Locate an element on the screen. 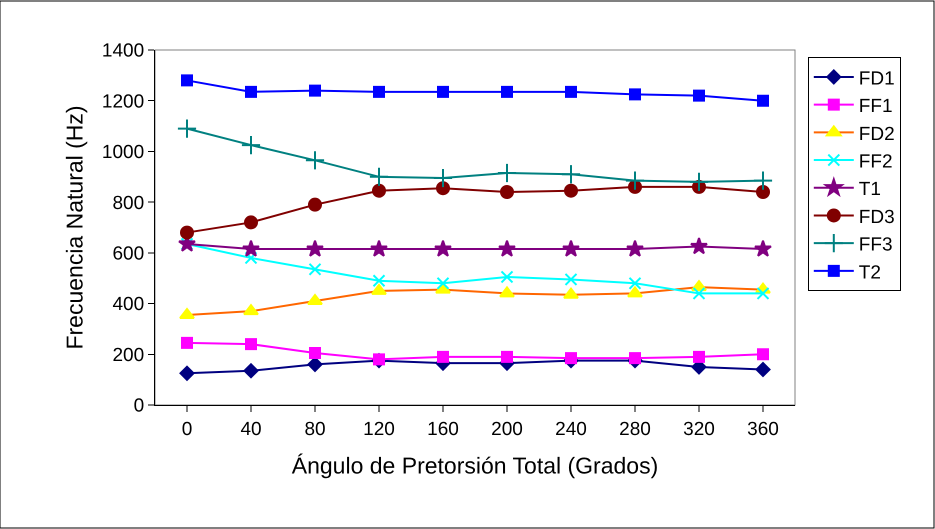 The image size is (935, 529). x-tick-label: 0 is located at coordinates (187, 429).